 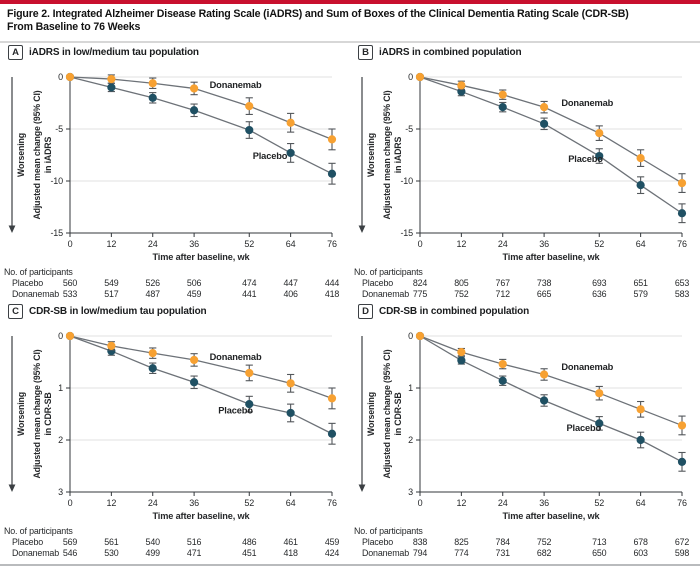 I want to click on participants-value: 838, so click(x=420, y=542).